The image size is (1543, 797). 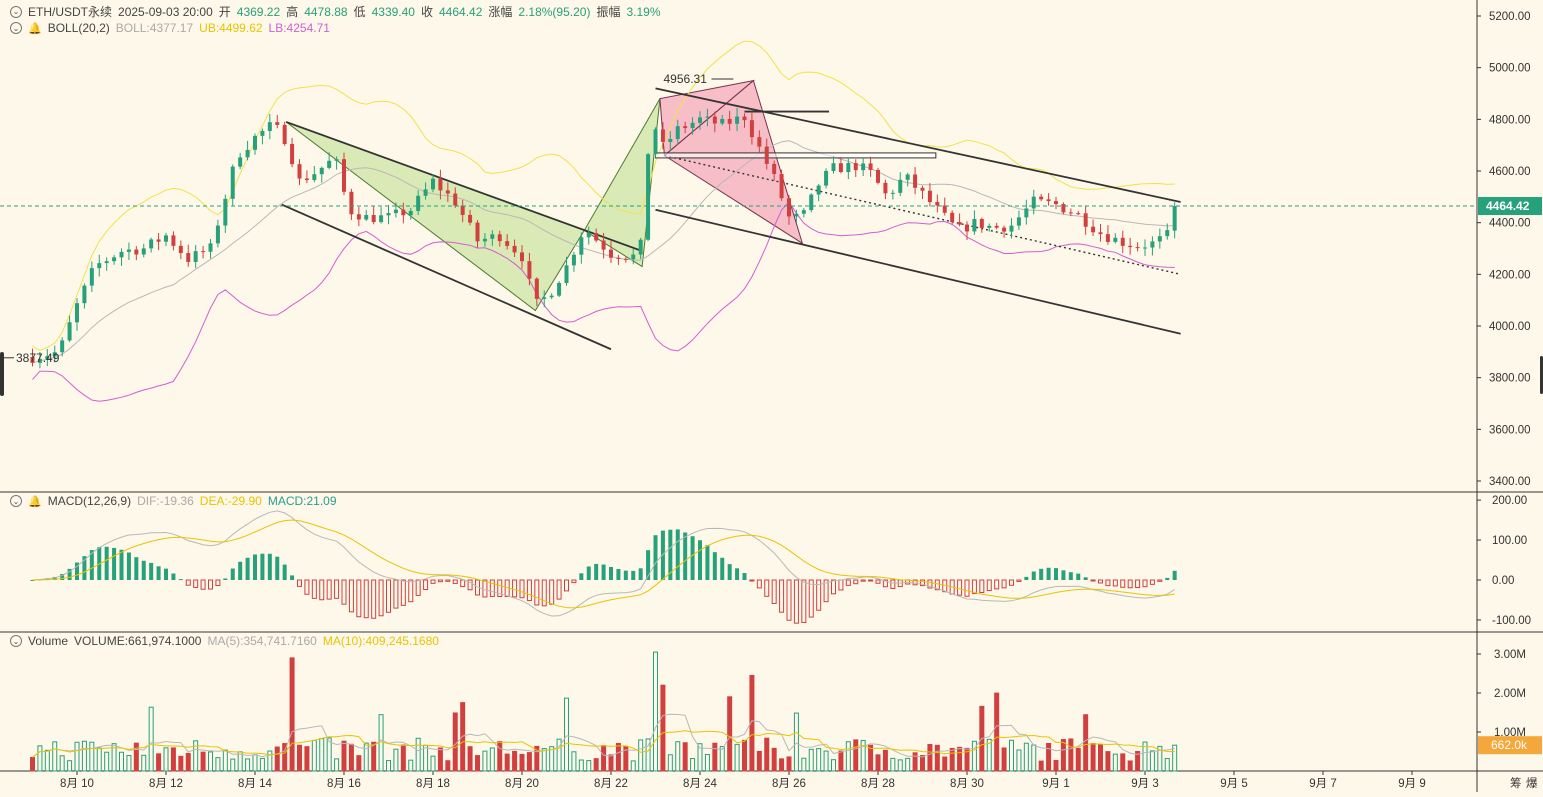 I want to click on boll-name: BOLL(20,2), so click(x=78, y=28).